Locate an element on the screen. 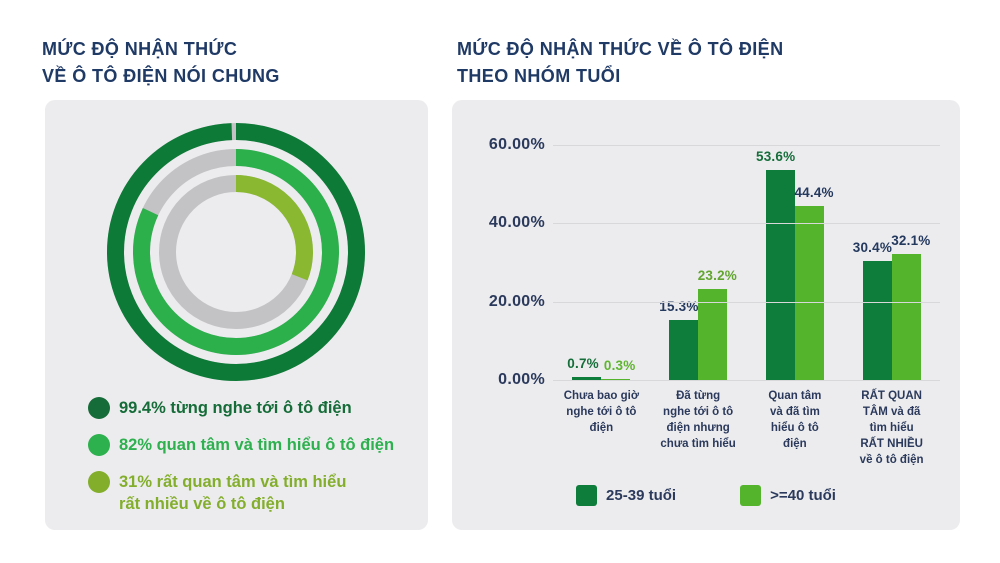  bar-age-25-39: 30.4% is located at coordinates (872, 310).